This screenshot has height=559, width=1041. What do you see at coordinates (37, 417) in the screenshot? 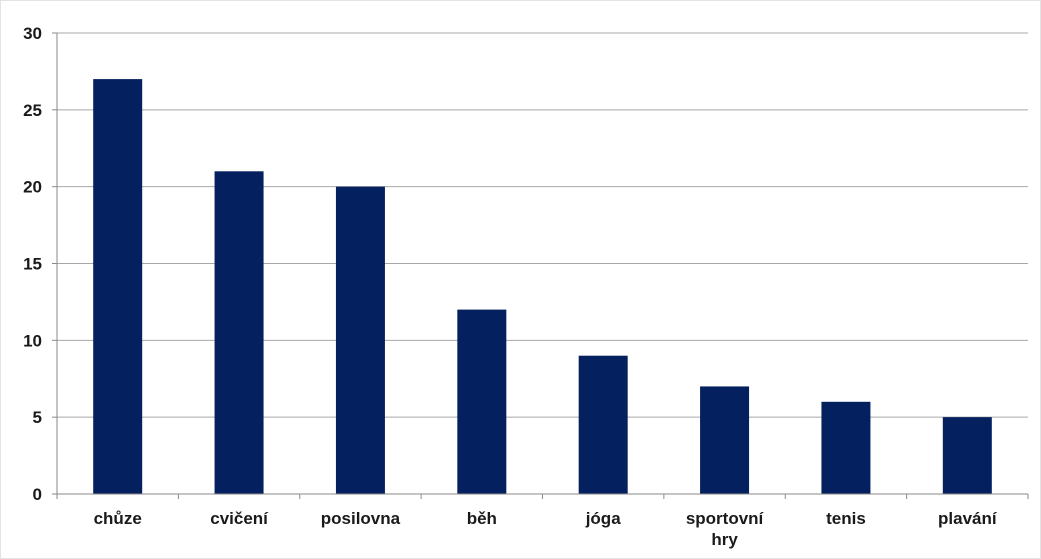
I see `y-tick-label: 5` at bounding box center [37, 417].